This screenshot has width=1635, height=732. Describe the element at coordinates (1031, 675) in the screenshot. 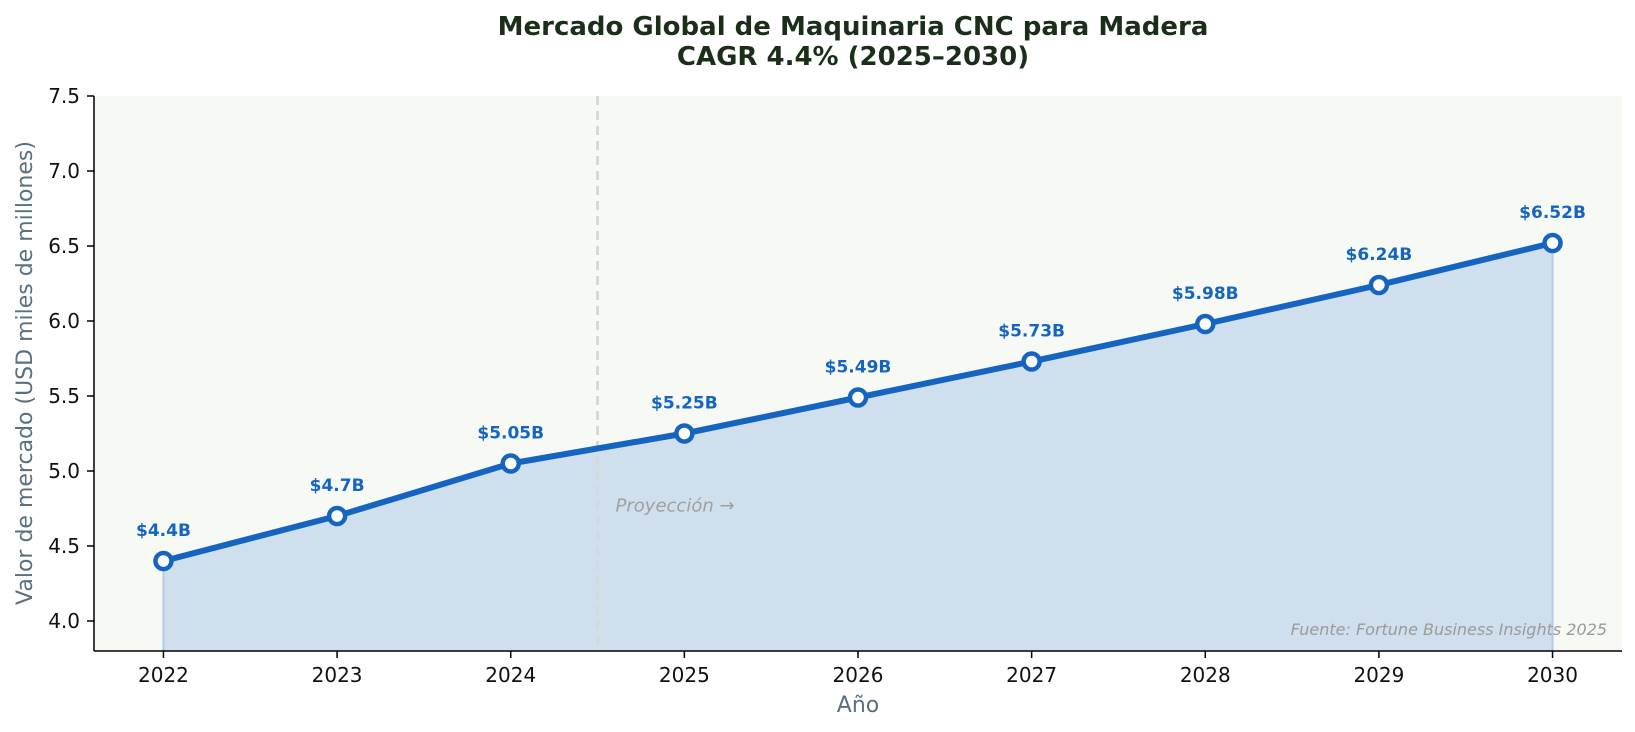

I see `x-tick-label: 2027` at that location.